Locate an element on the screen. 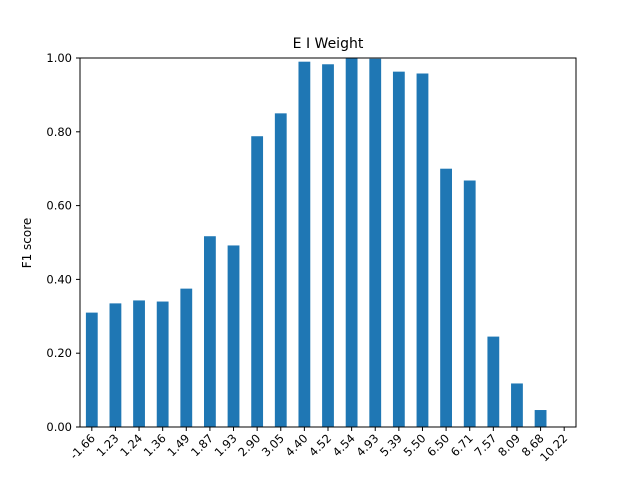 The height and width of the screenshot is (480, 640). x-tick-label: 1.49 is located at coordinates (178, 445).